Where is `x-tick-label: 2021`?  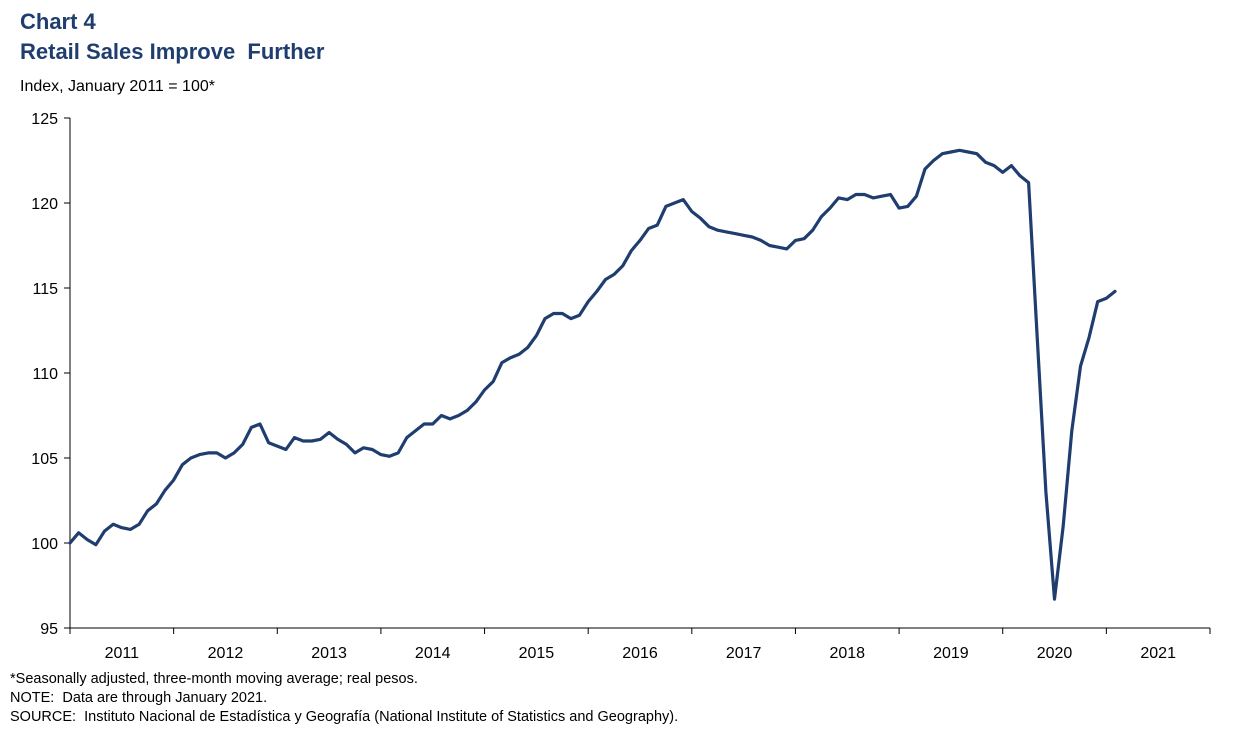
x-tick-label: 2021 is located at coordinates (1158, 653).